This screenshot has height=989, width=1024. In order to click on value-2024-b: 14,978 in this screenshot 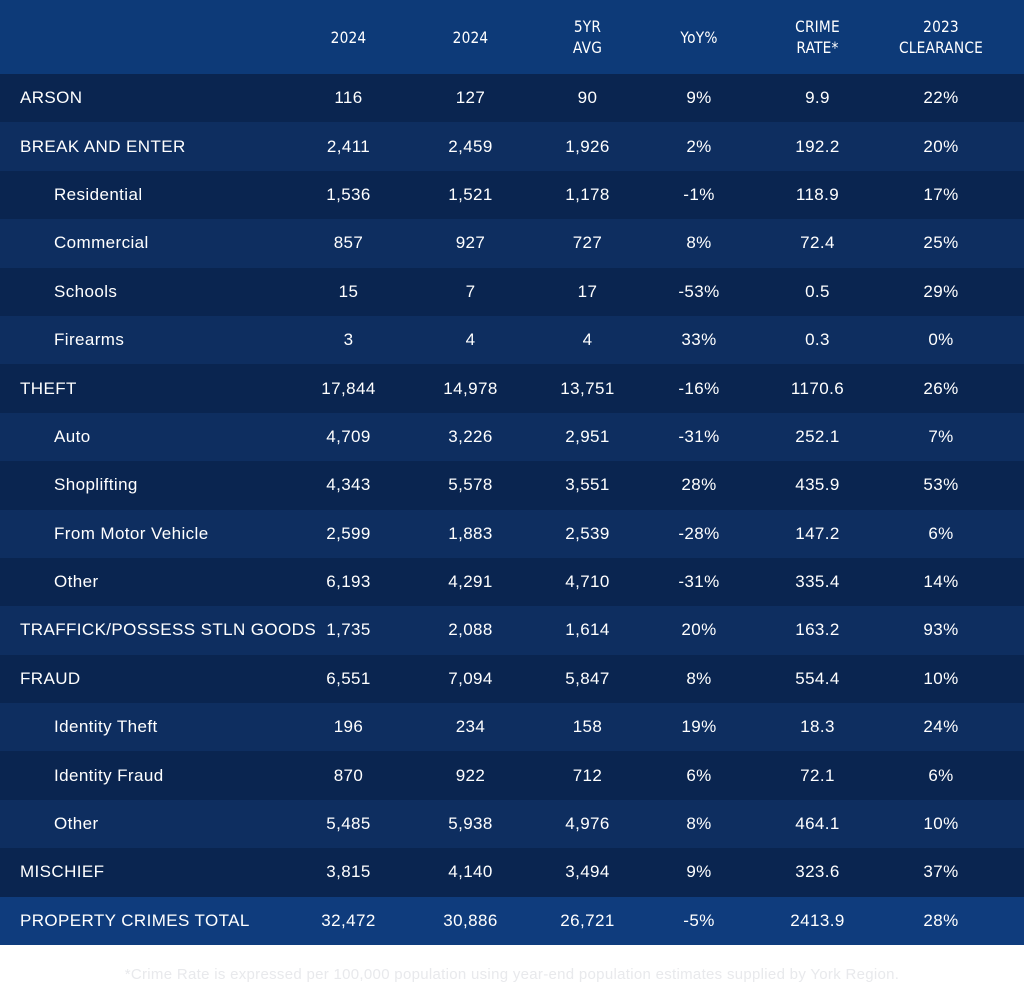, I will do `click(470, 388)`.